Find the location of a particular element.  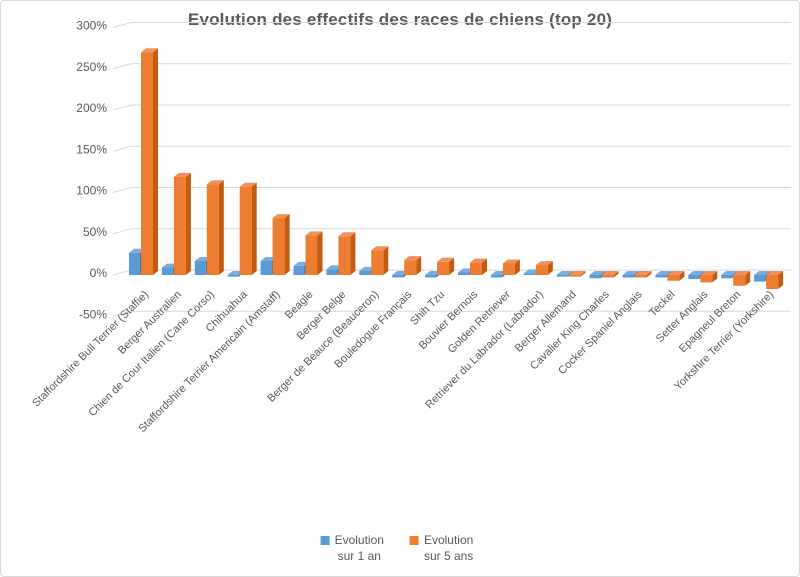

y-tick-label: 200% is located at coordinates (91, 108).